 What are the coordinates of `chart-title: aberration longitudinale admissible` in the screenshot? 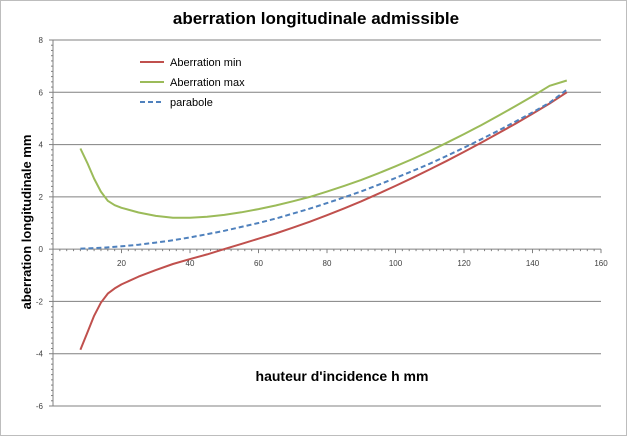 It's located at (316, 18).